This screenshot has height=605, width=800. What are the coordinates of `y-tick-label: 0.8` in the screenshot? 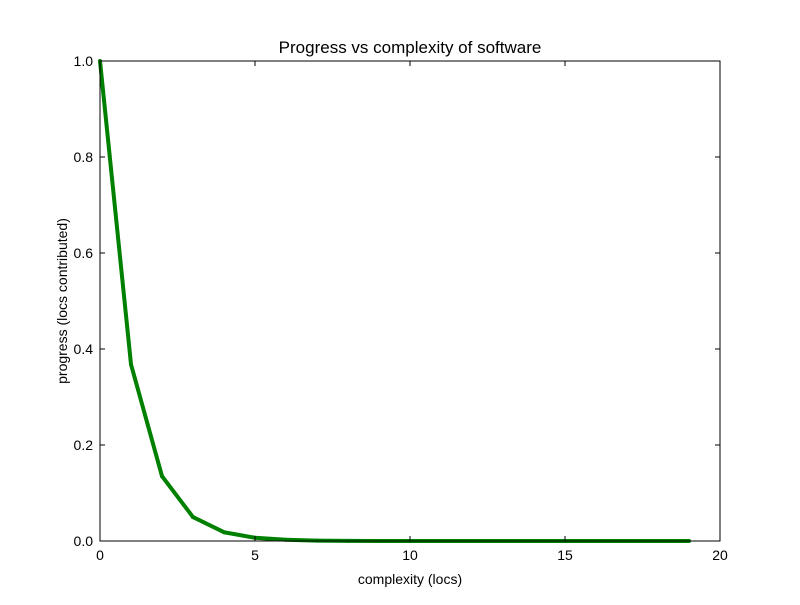 It's located at (84, 157).